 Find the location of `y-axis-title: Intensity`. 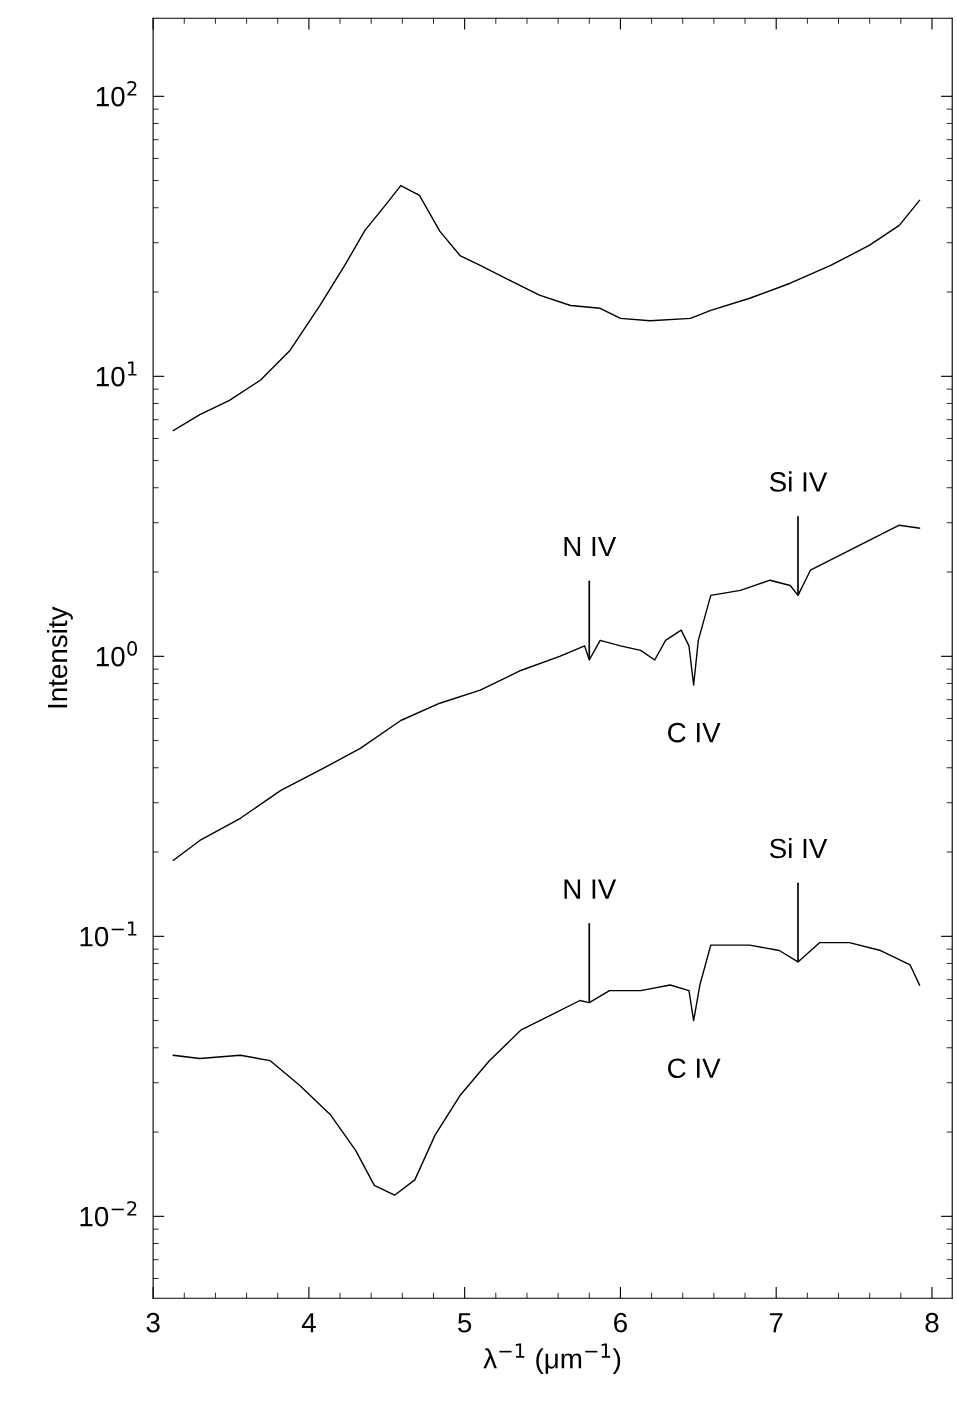

y-axis-title: Intensity is located at coordinates (59, 657).